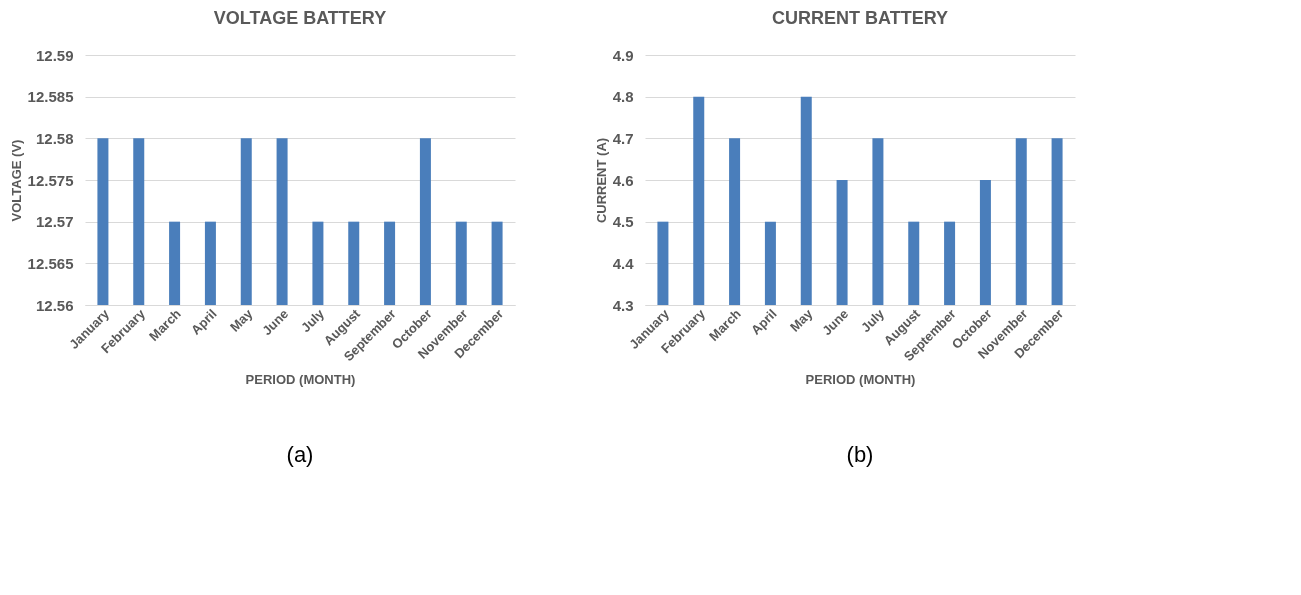 The width and height of the screenshot is (1301, 595). What do you see at coordinates (54, 222) in the screenshot?
I see `y-tick-label: 12.57` at bounding box center [54, 222].